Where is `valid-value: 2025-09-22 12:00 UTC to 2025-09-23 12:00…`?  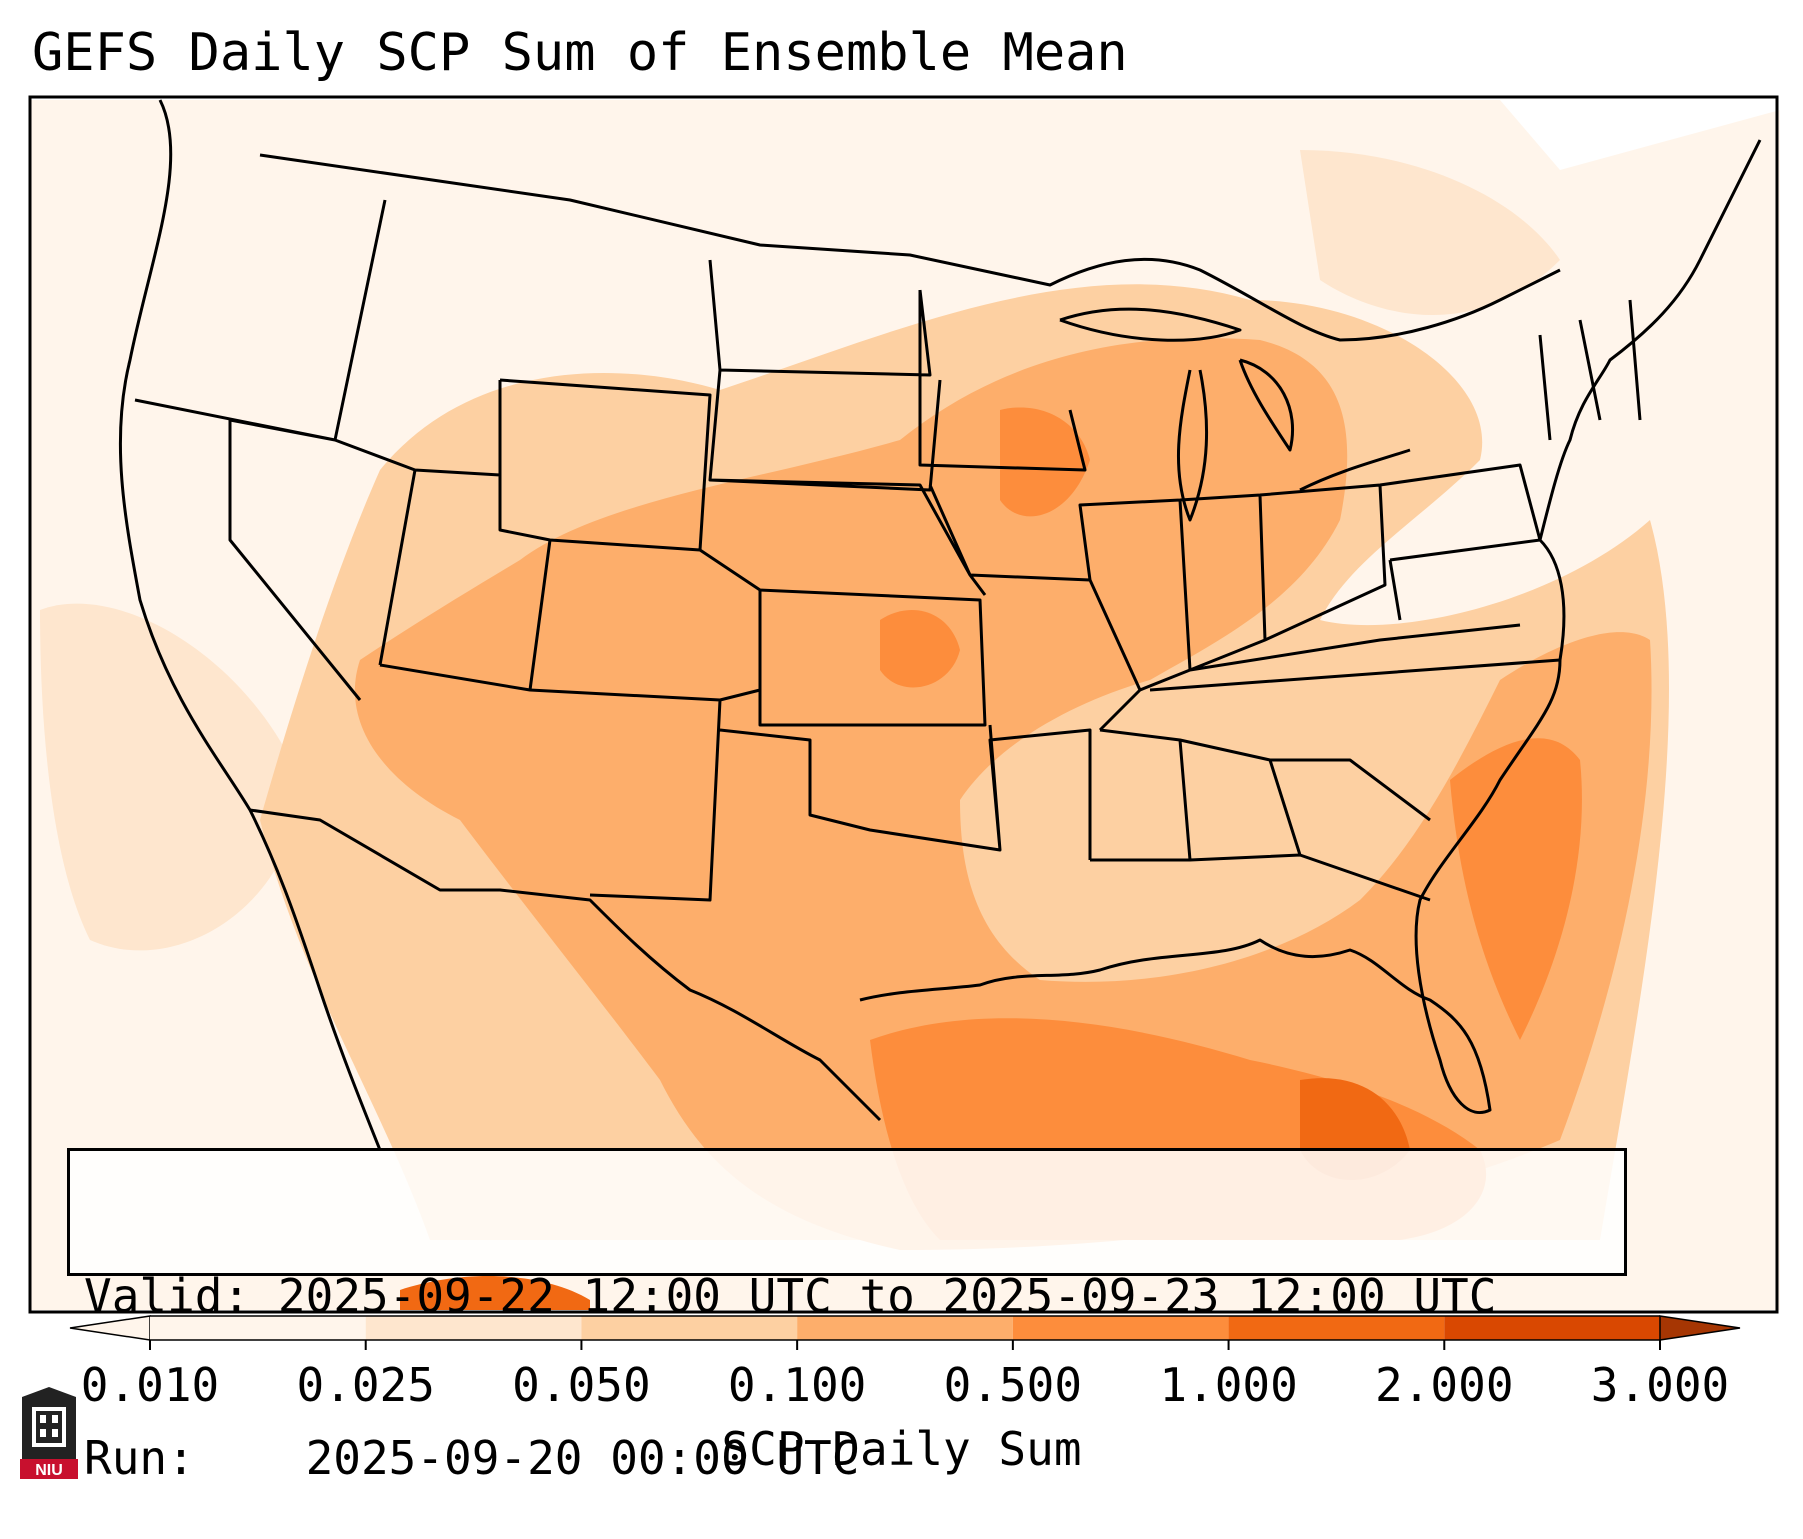 valid-value: 2025-09-22 12:00 UTC to 2025-09-23 12:00… is located at coordinates (887, 1296).